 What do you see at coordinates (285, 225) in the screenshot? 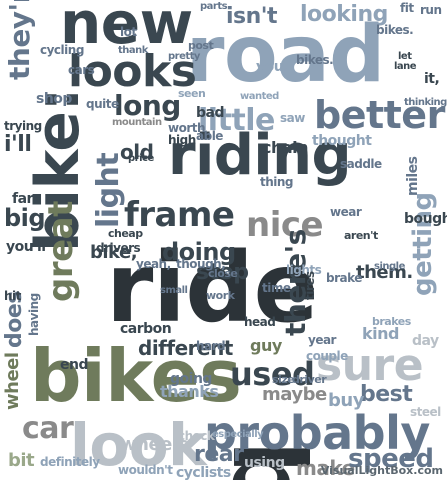
I see `word-nice: nice` at bounding box center [285, 225].